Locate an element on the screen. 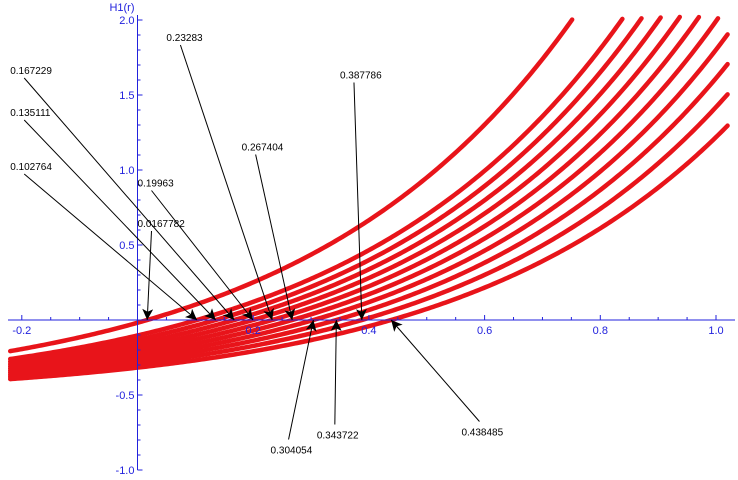  y-tick-label: 2.0 is located at coordinates (126, 21).